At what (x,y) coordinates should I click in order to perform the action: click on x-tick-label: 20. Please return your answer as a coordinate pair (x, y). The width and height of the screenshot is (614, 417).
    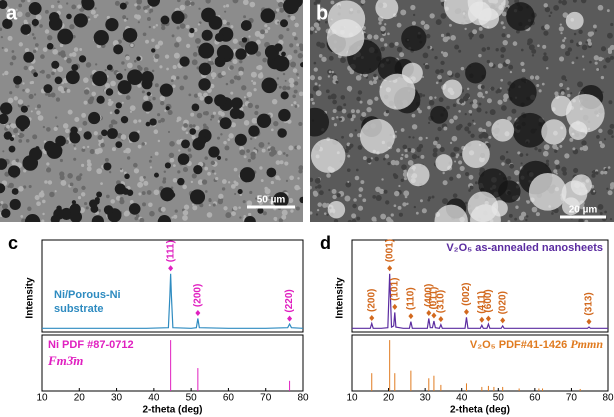
    Looking at the image, I should click on (389, 398).